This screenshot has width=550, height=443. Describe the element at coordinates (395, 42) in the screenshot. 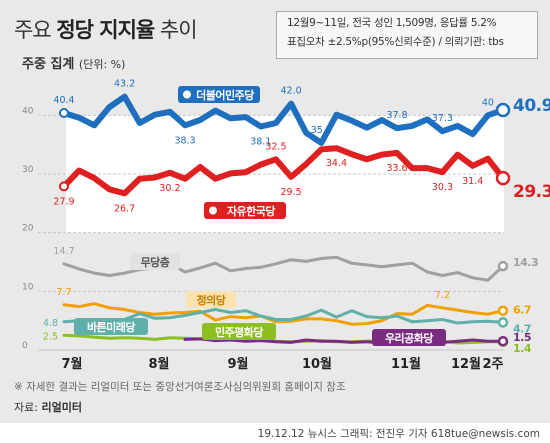

I see `survey-info-line: 표집오차 ±2.5%p(95%신뢰수준) / 의뢰기관: tbs` at that location.